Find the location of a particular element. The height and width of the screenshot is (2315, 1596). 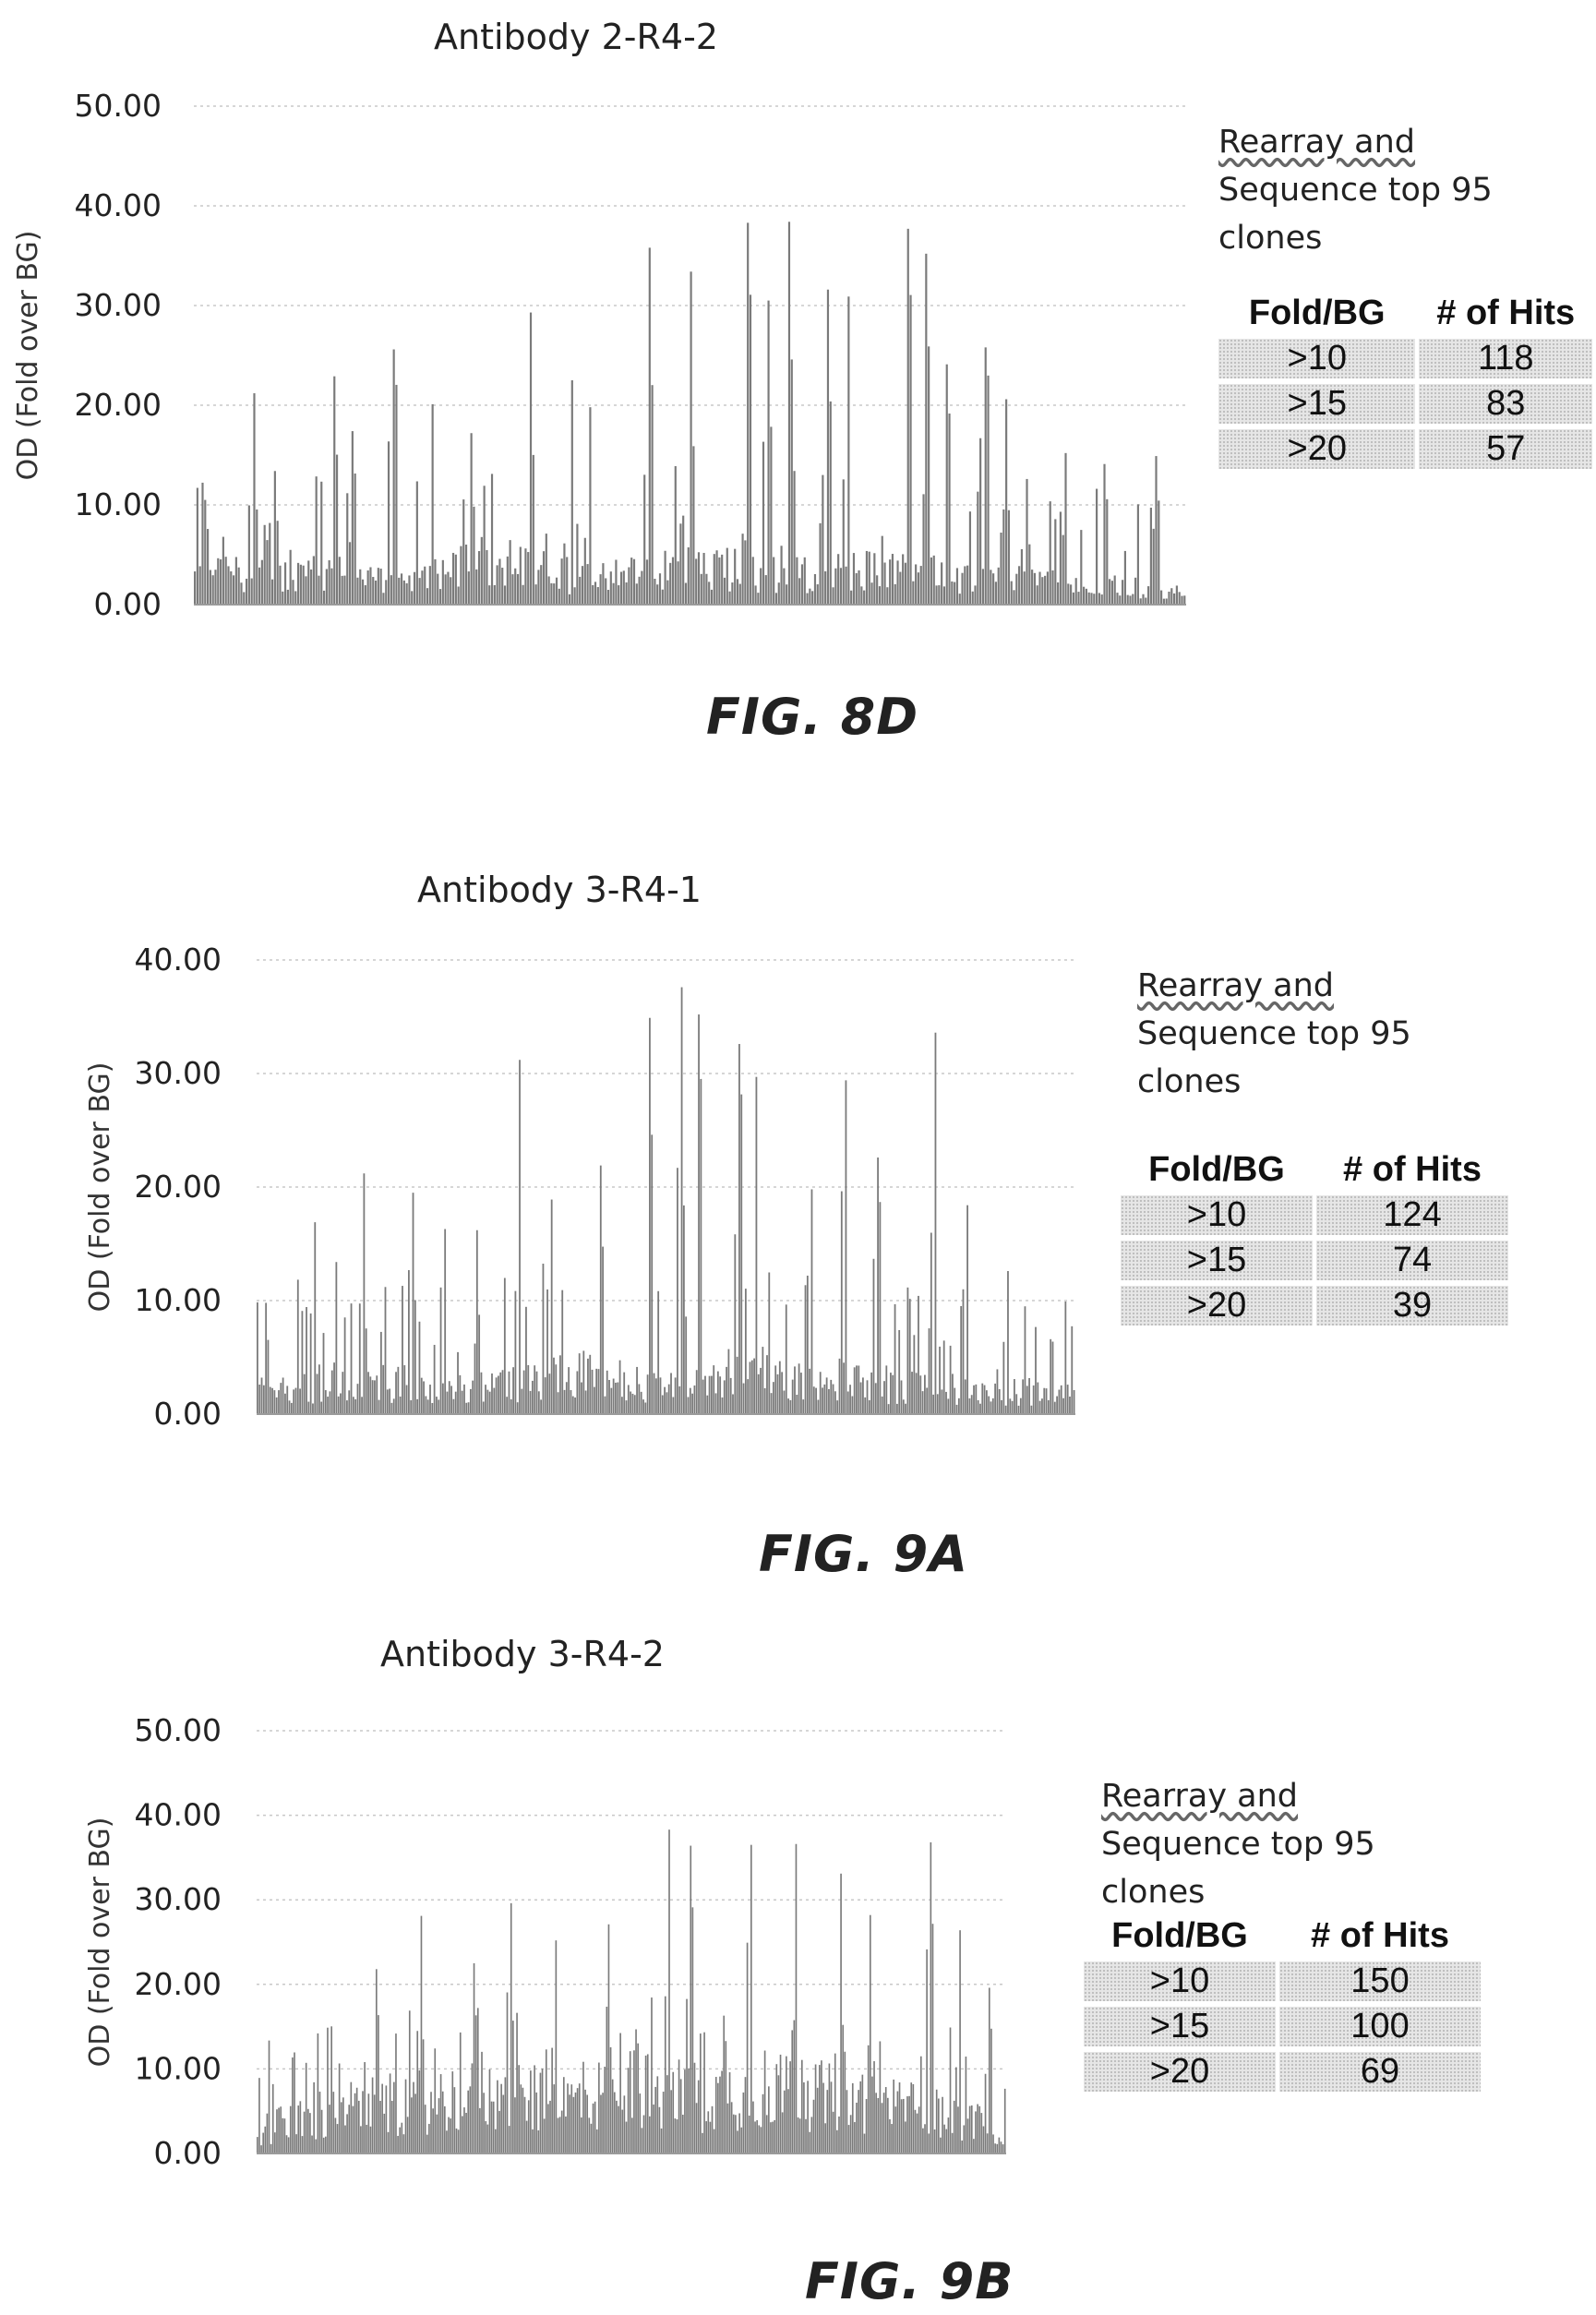

col-fold-bg: Fold/BG is located at coordinates (1317, 313).